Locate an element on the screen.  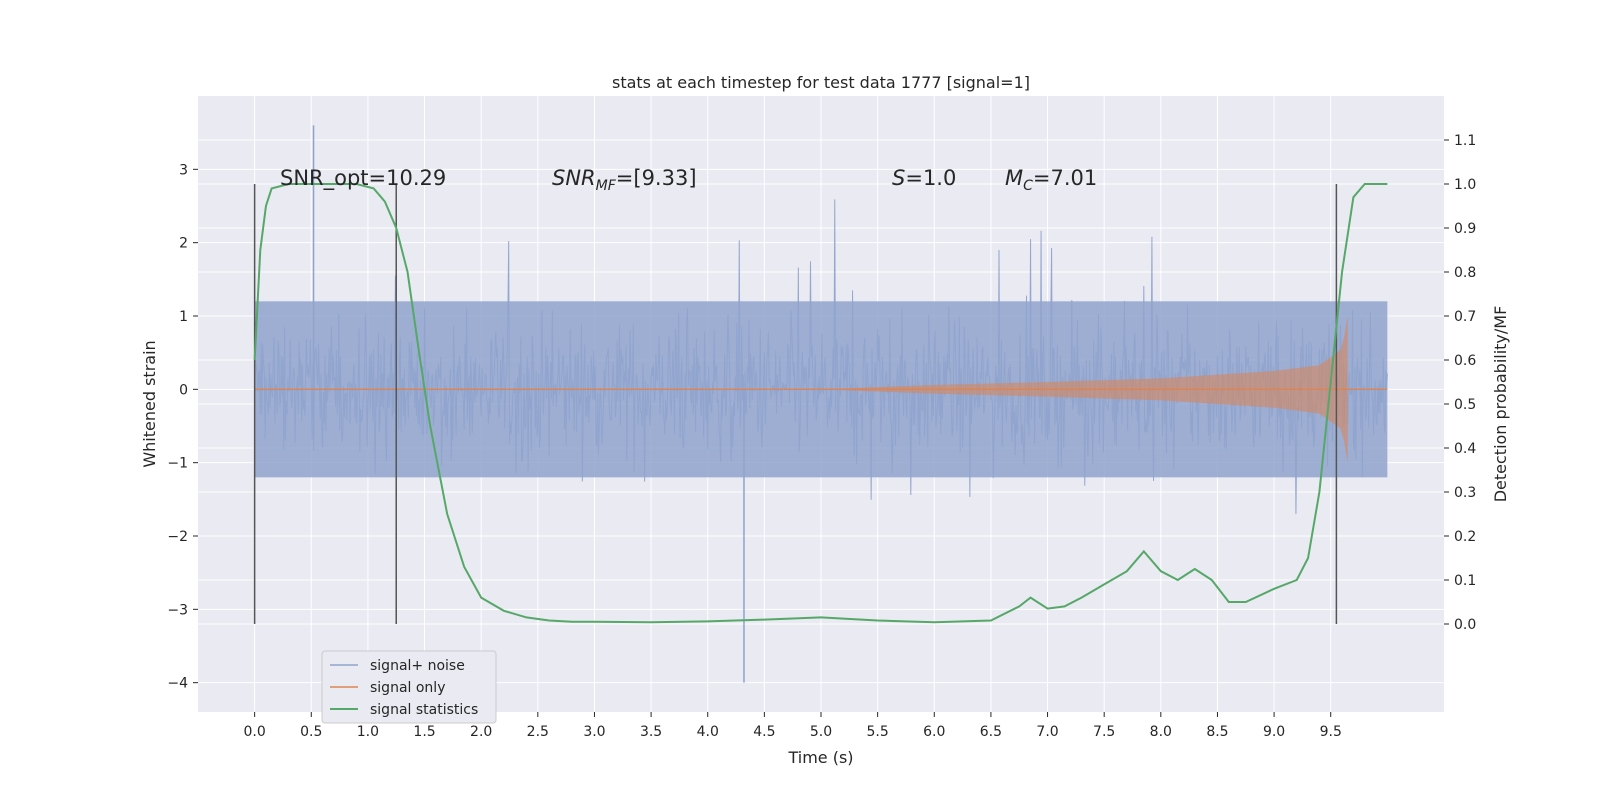
y-right-axis-label: Detection probability/MF is located at coordinates (1500, 404).